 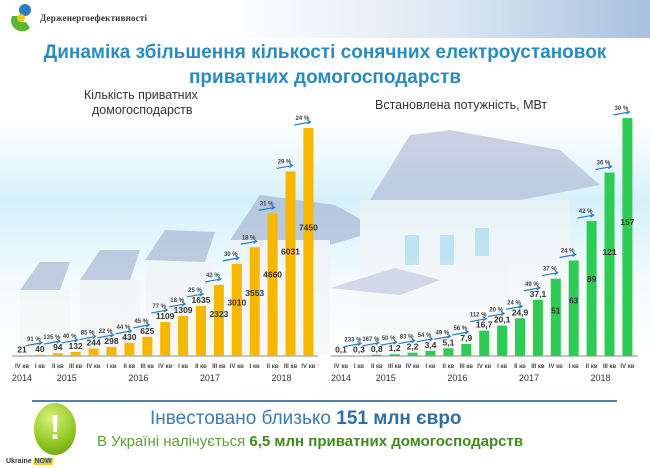 I want to click on value-label: 244, so click(x=94, y=343).